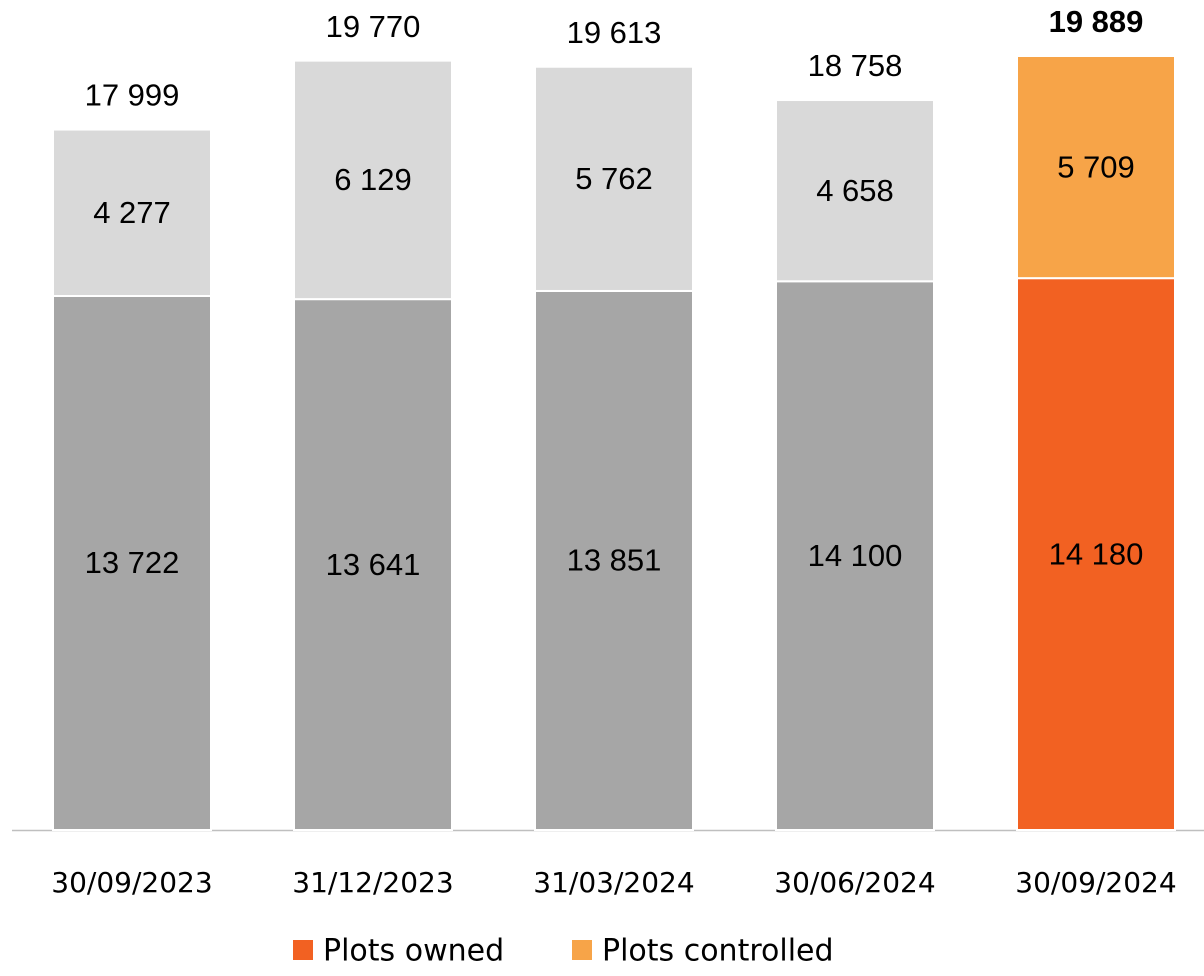  What do you see at coordinates (1095, 882) in the screenshot?
I see `x-tick-label: 30/09/2024` at bounding box center [1095, 882].